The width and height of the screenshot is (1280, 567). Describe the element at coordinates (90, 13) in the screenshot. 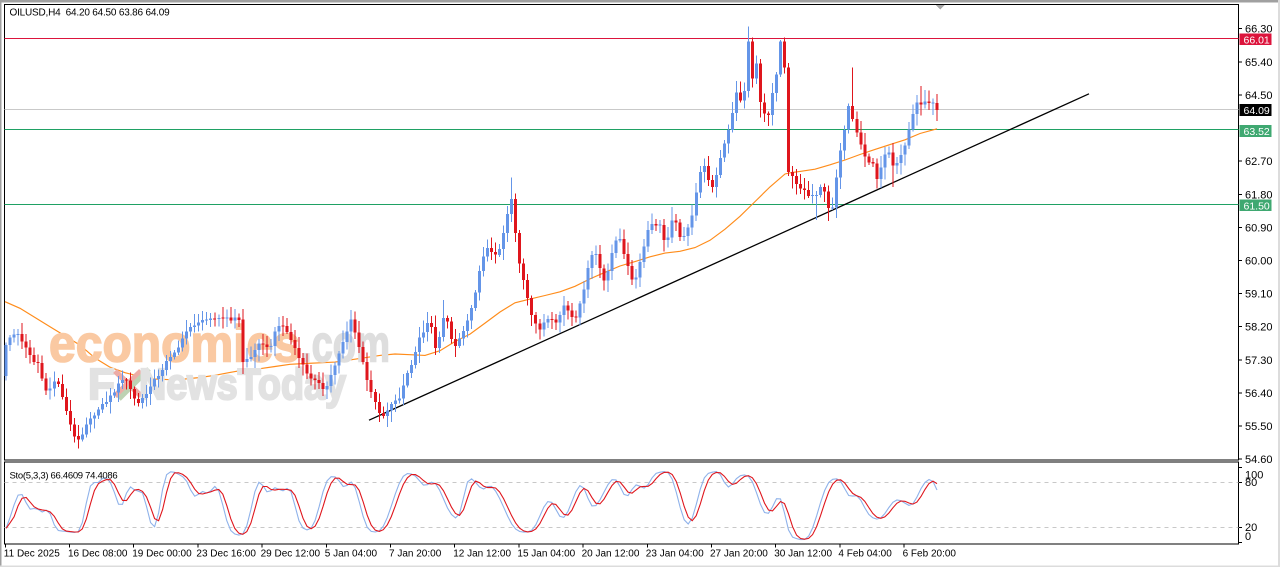

I see `svg-text:OILUSD,H4 64.20 64.50 63.86 6: OILUSD,H4 64.20 64.50 63.86 64.09` at that location.